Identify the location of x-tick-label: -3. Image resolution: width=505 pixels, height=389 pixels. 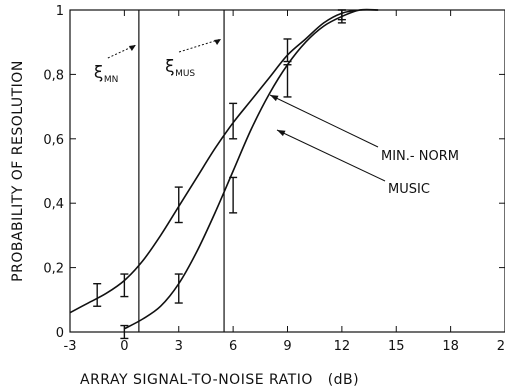
(70, 346).